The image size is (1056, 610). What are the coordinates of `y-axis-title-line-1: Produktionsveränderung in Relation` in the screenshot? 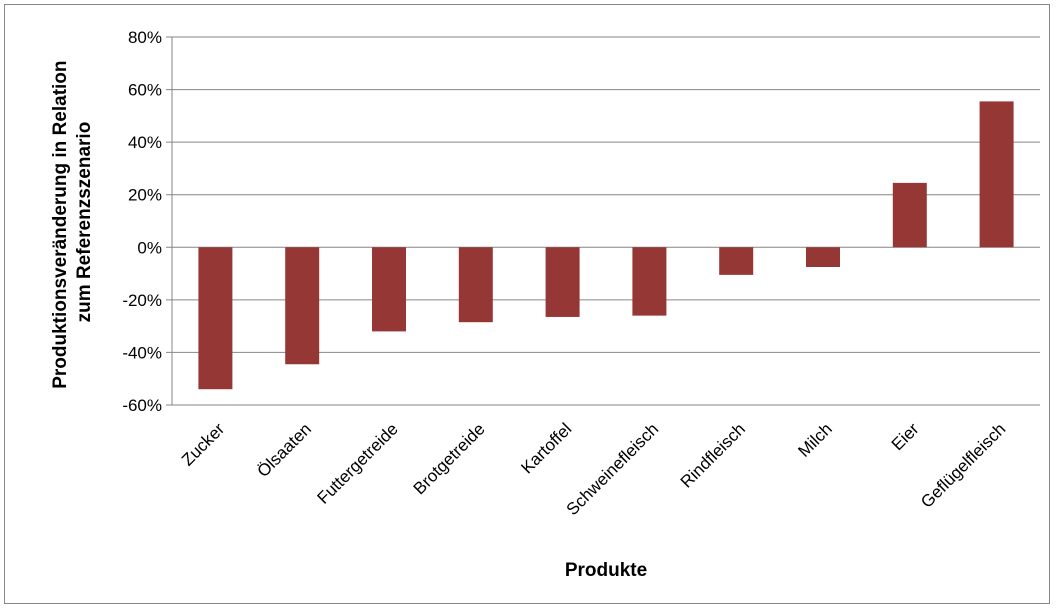 It's located at (60, 224).